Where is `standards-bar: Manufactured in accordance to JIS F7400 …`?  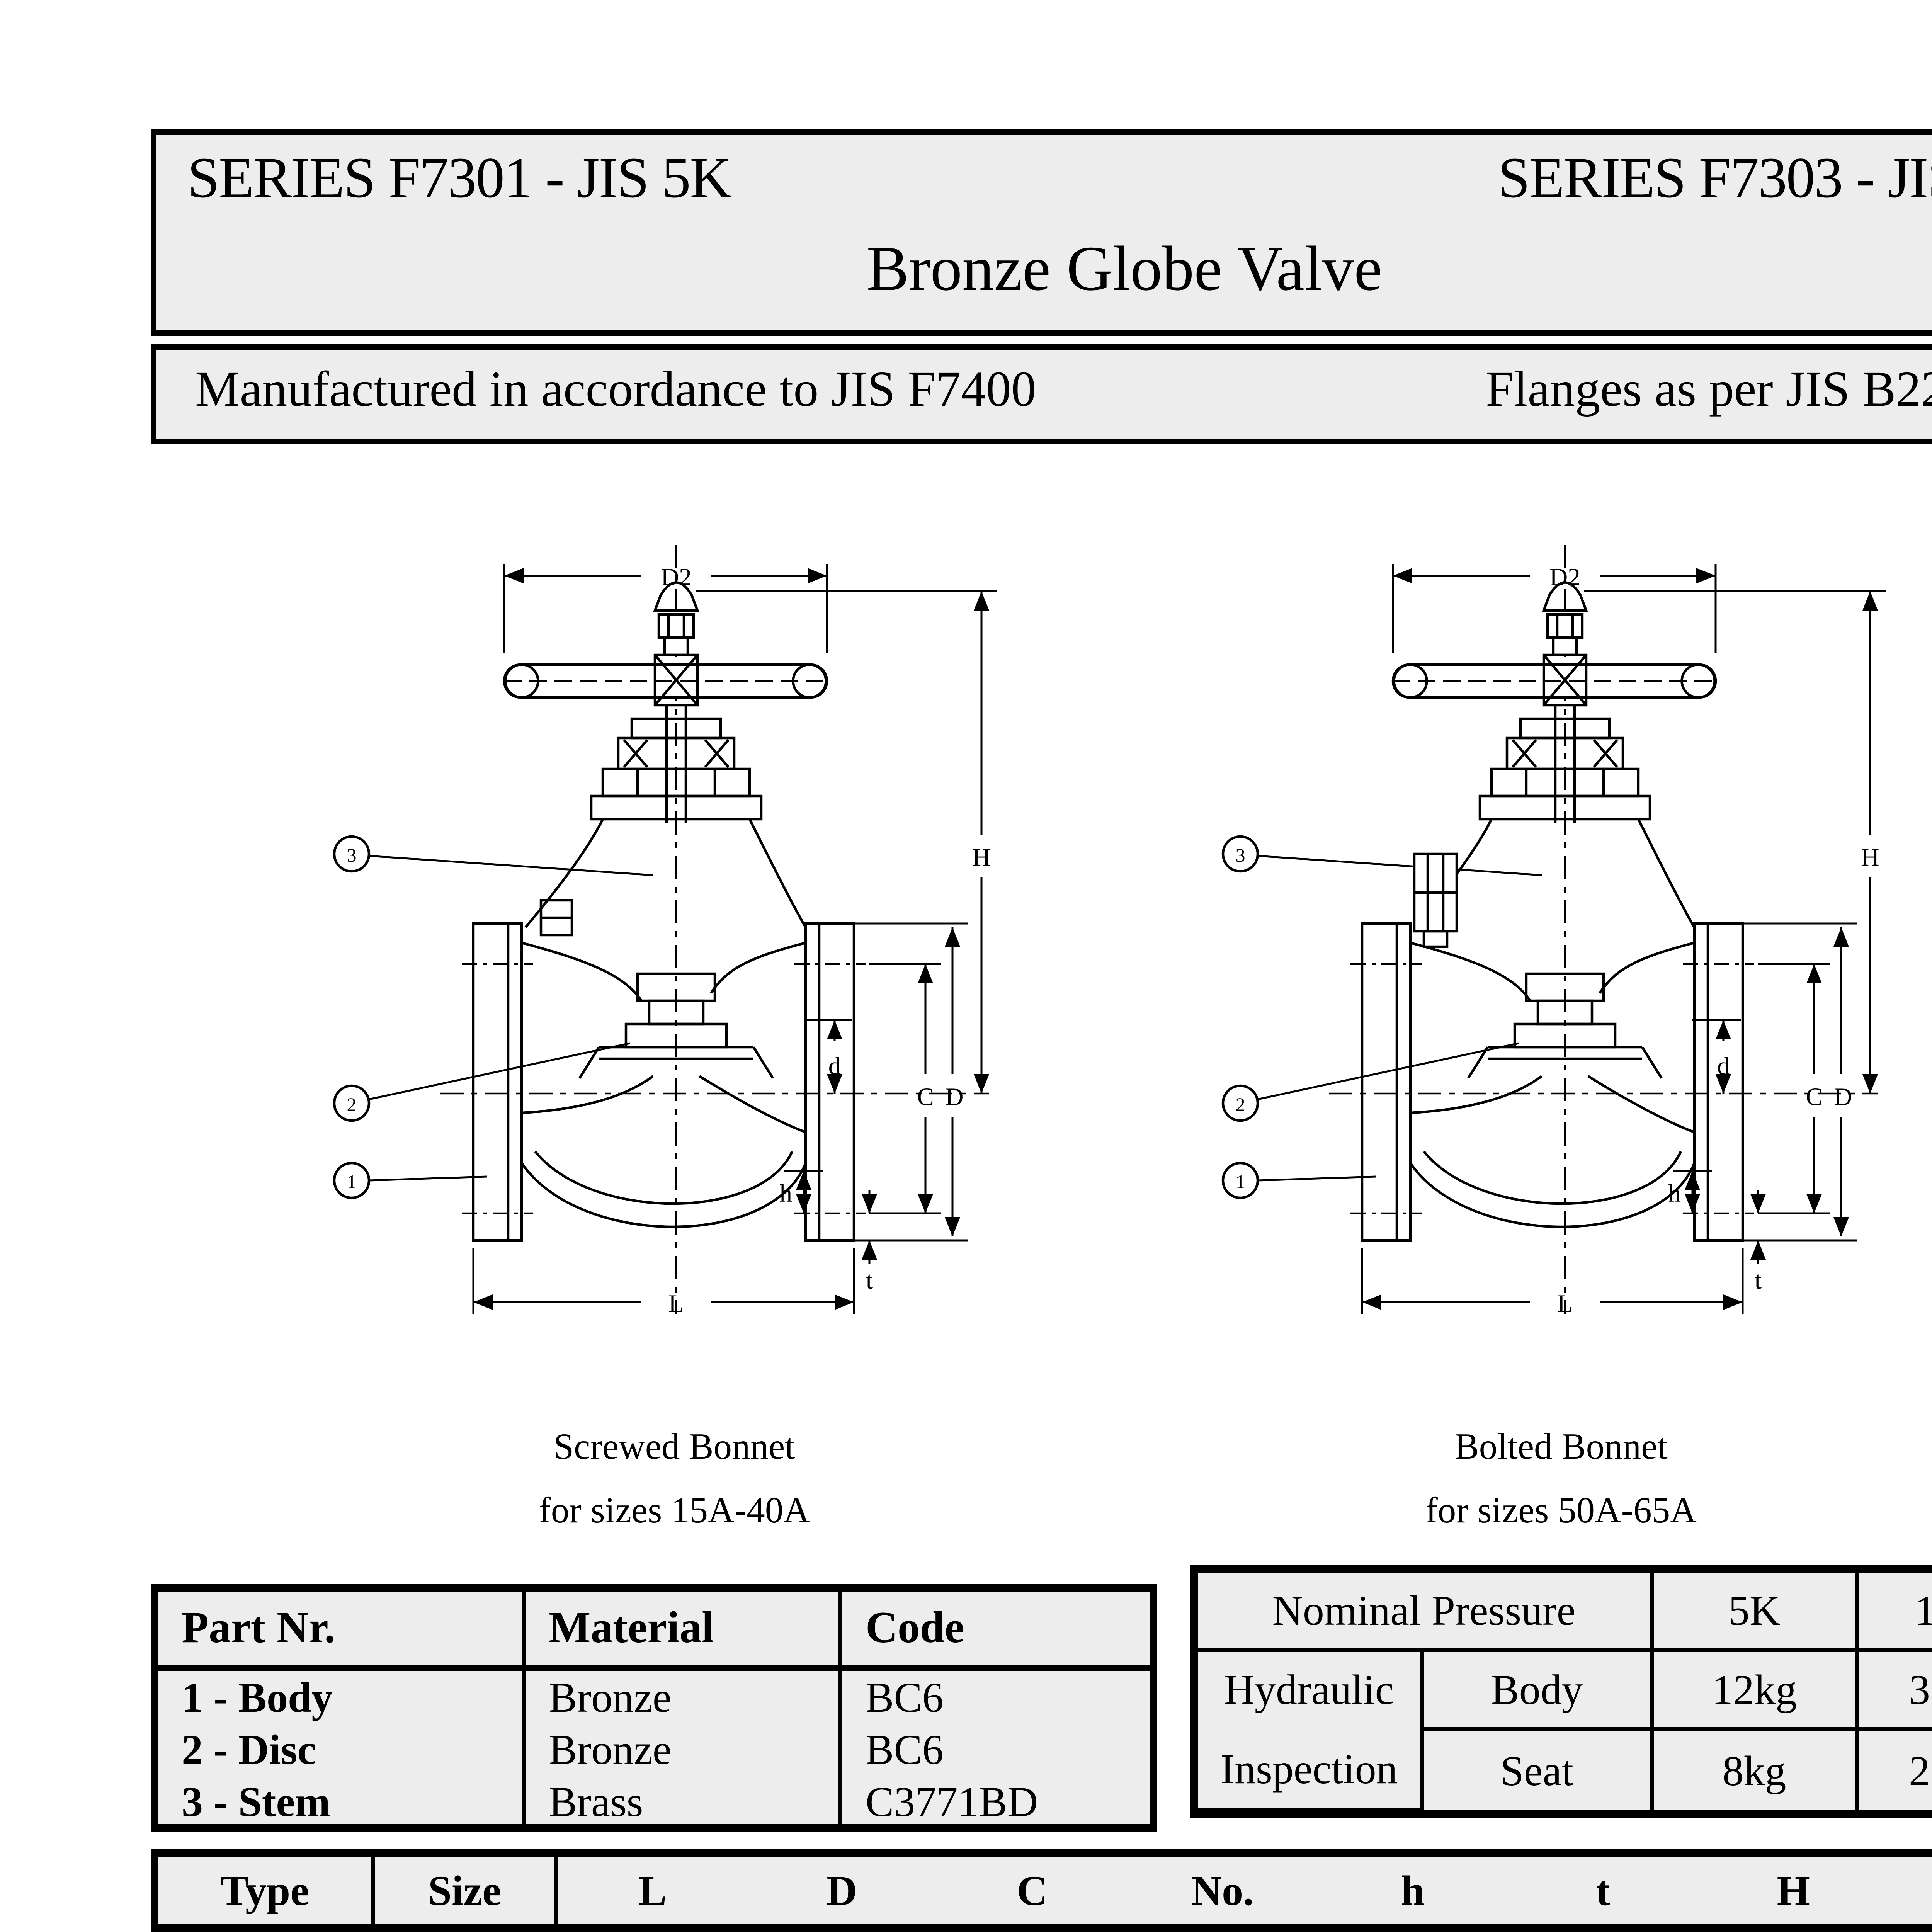
standards-bar: Manufactured in accordance to JIS F7400 … is located at coordinates (1042, 394).